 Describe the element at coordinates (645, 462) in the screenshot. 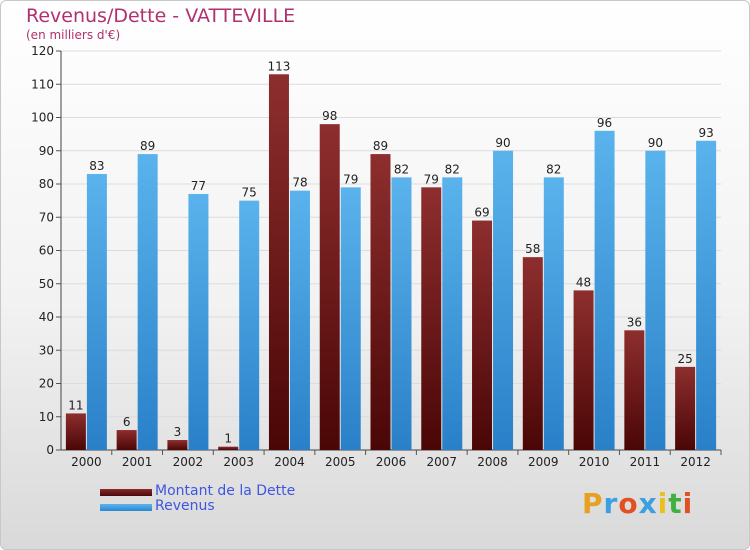

I see `x-tick-label: 2011` at that location.